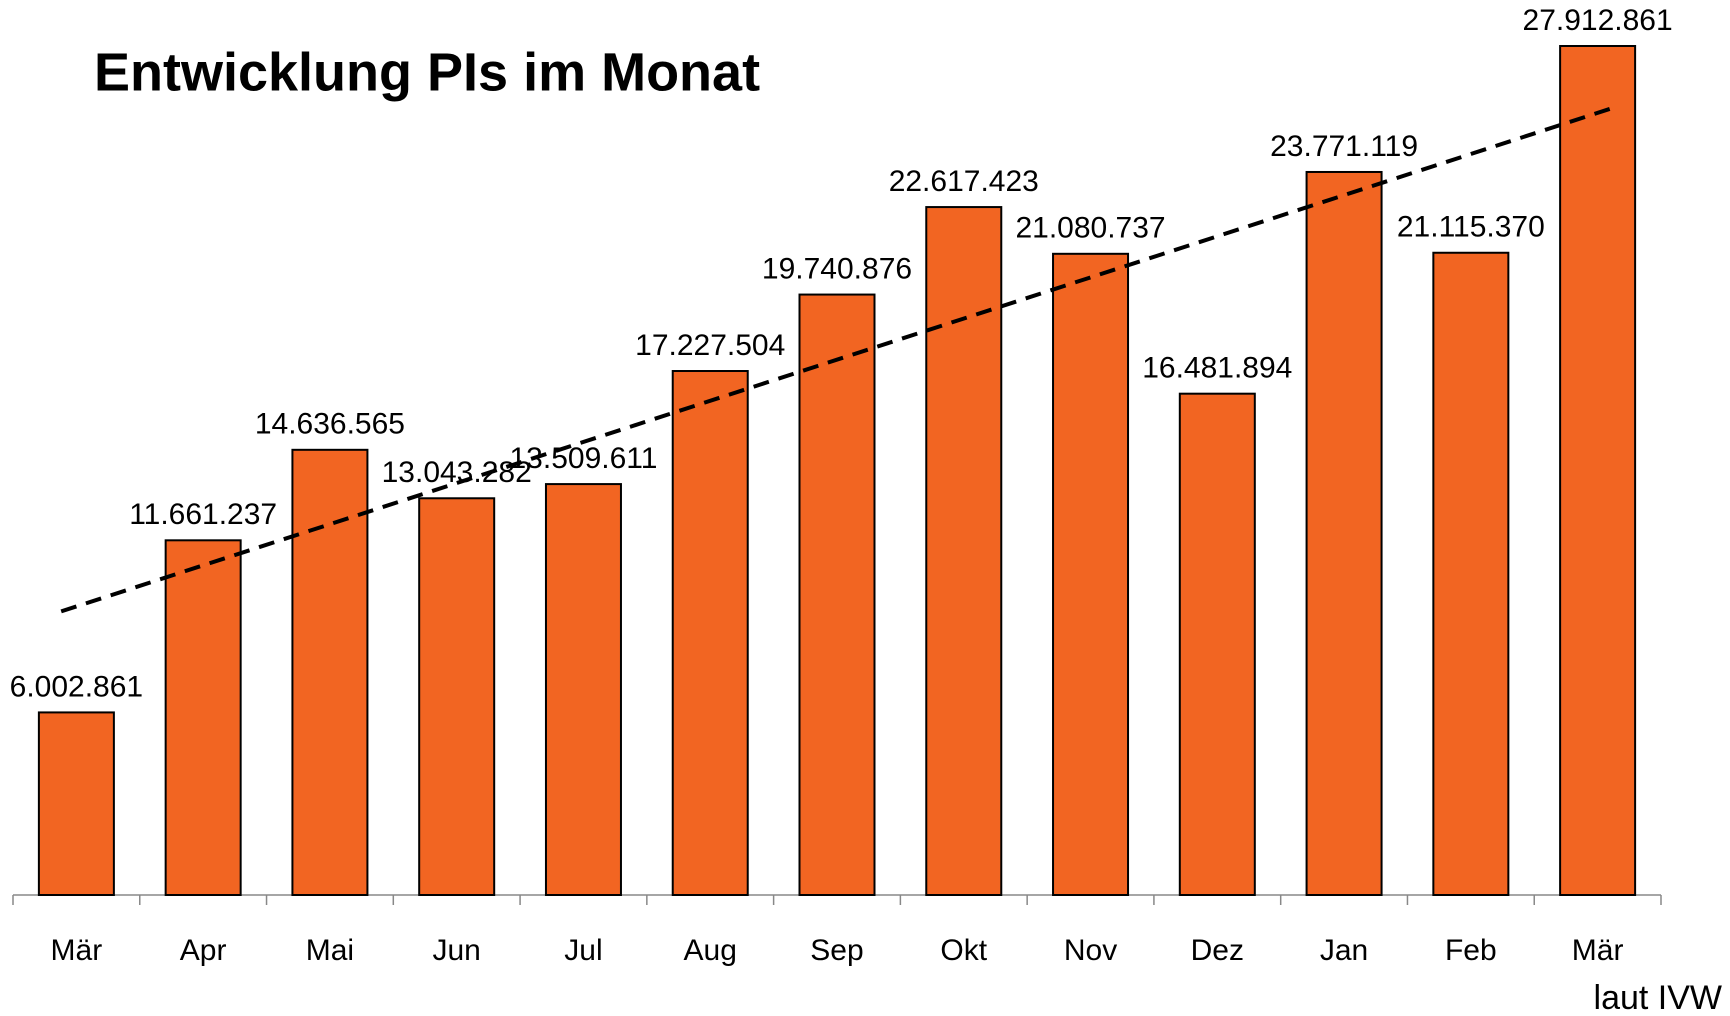 Image resolution: width=1730 pixels, height=1016 pixels. Describe the element at coordinates (1344, 146) in the screenshot. I see `data-label: 23.771.119` at that location.